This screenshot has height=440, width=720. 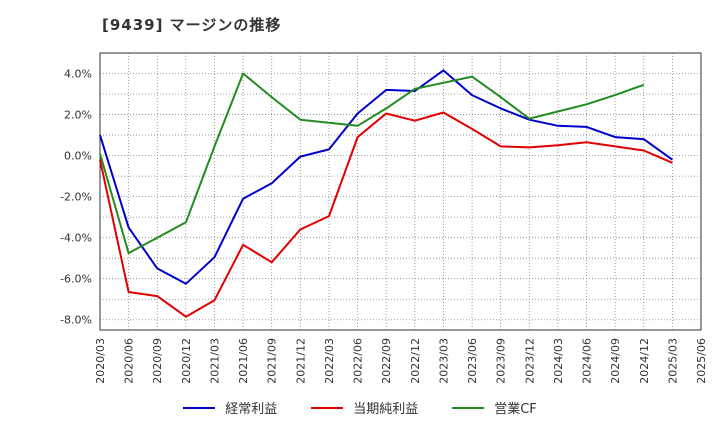 What do you see at coordinates (501, 361) in the screenshot?
I see `x-tick-label: 2023/09` at bounding box center [501, 361].